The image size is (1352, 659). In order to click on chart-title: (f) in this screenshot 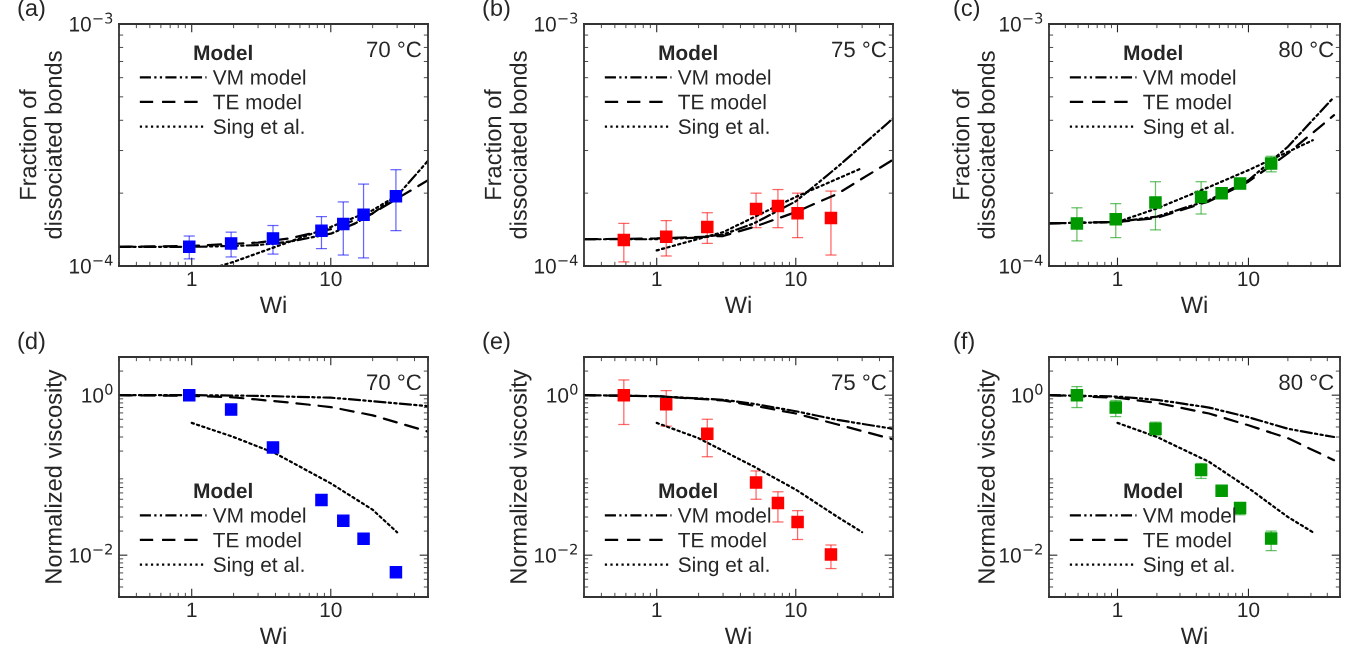, I will do `click(964, 342)`.